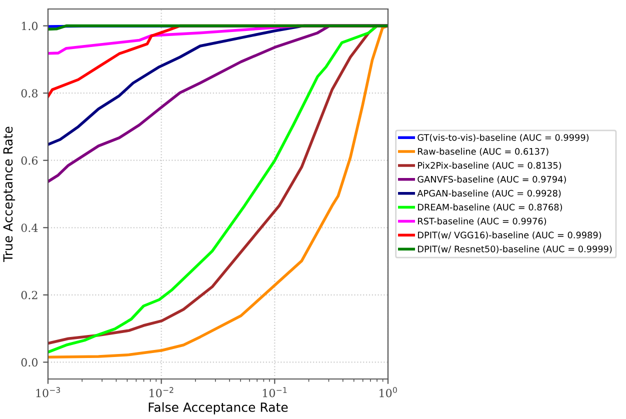  What do you see at coordinates (489, 194) in the screenshot?
I see `legend-label: APGAN-baseline (AUC = 0.9928)` at bounding box center [489, 194].